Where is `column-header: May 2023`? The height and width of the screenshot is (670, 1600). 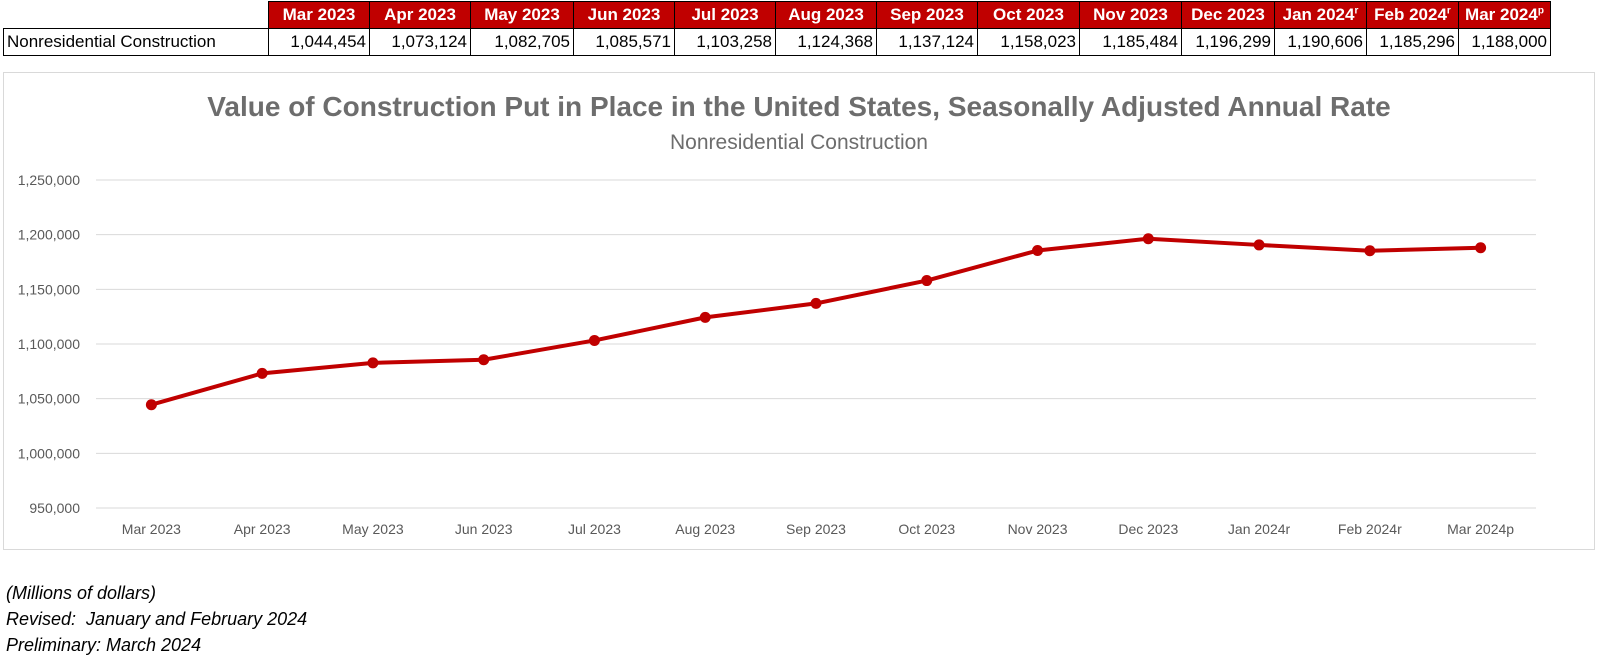 column-header: May 2023 is located at coordinates (522, 15).